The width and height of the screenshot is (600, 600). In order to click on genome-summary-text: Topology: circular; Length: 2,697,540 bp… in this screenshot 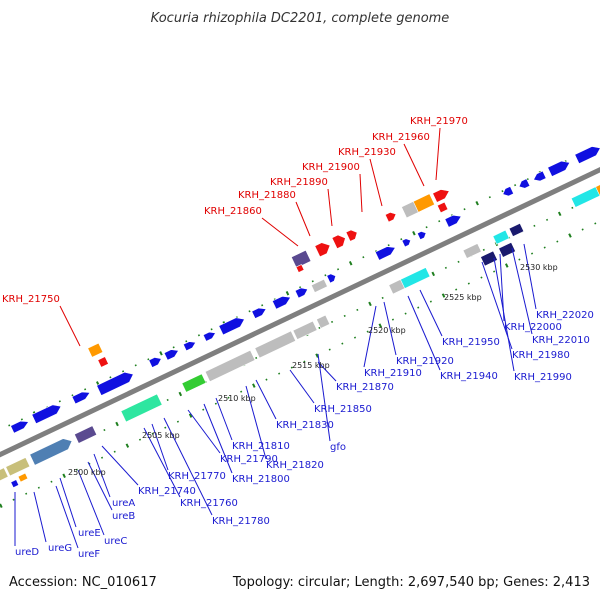, I will do `click(411, 582)`.